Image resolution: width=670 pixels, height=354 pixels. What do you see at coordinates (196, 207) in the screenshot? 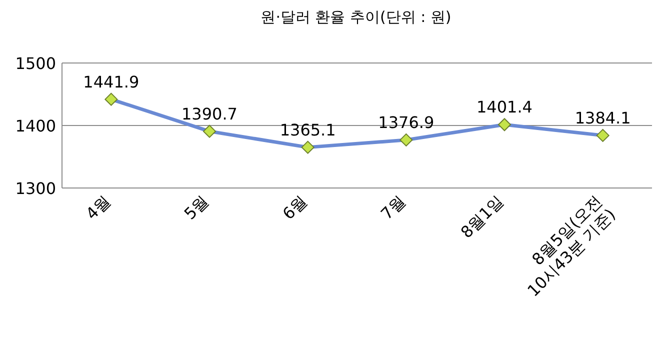
I see `x-tick-label: 5월` at bounding box center [196, 207].